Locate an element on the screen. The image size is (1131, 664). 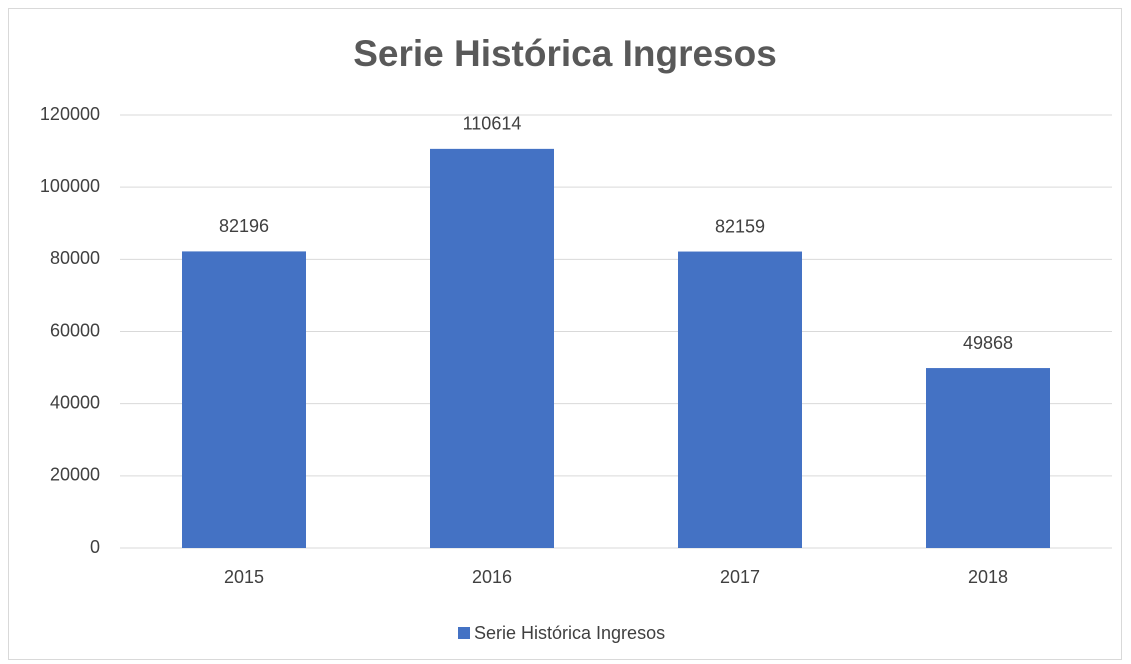
data-label: 82159 is located at coordinates (740, 226).